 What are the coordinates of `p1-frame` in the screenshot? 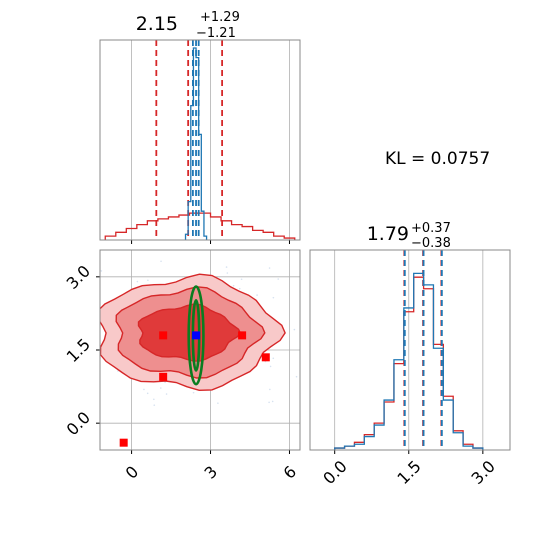 It's located at (200, 140).